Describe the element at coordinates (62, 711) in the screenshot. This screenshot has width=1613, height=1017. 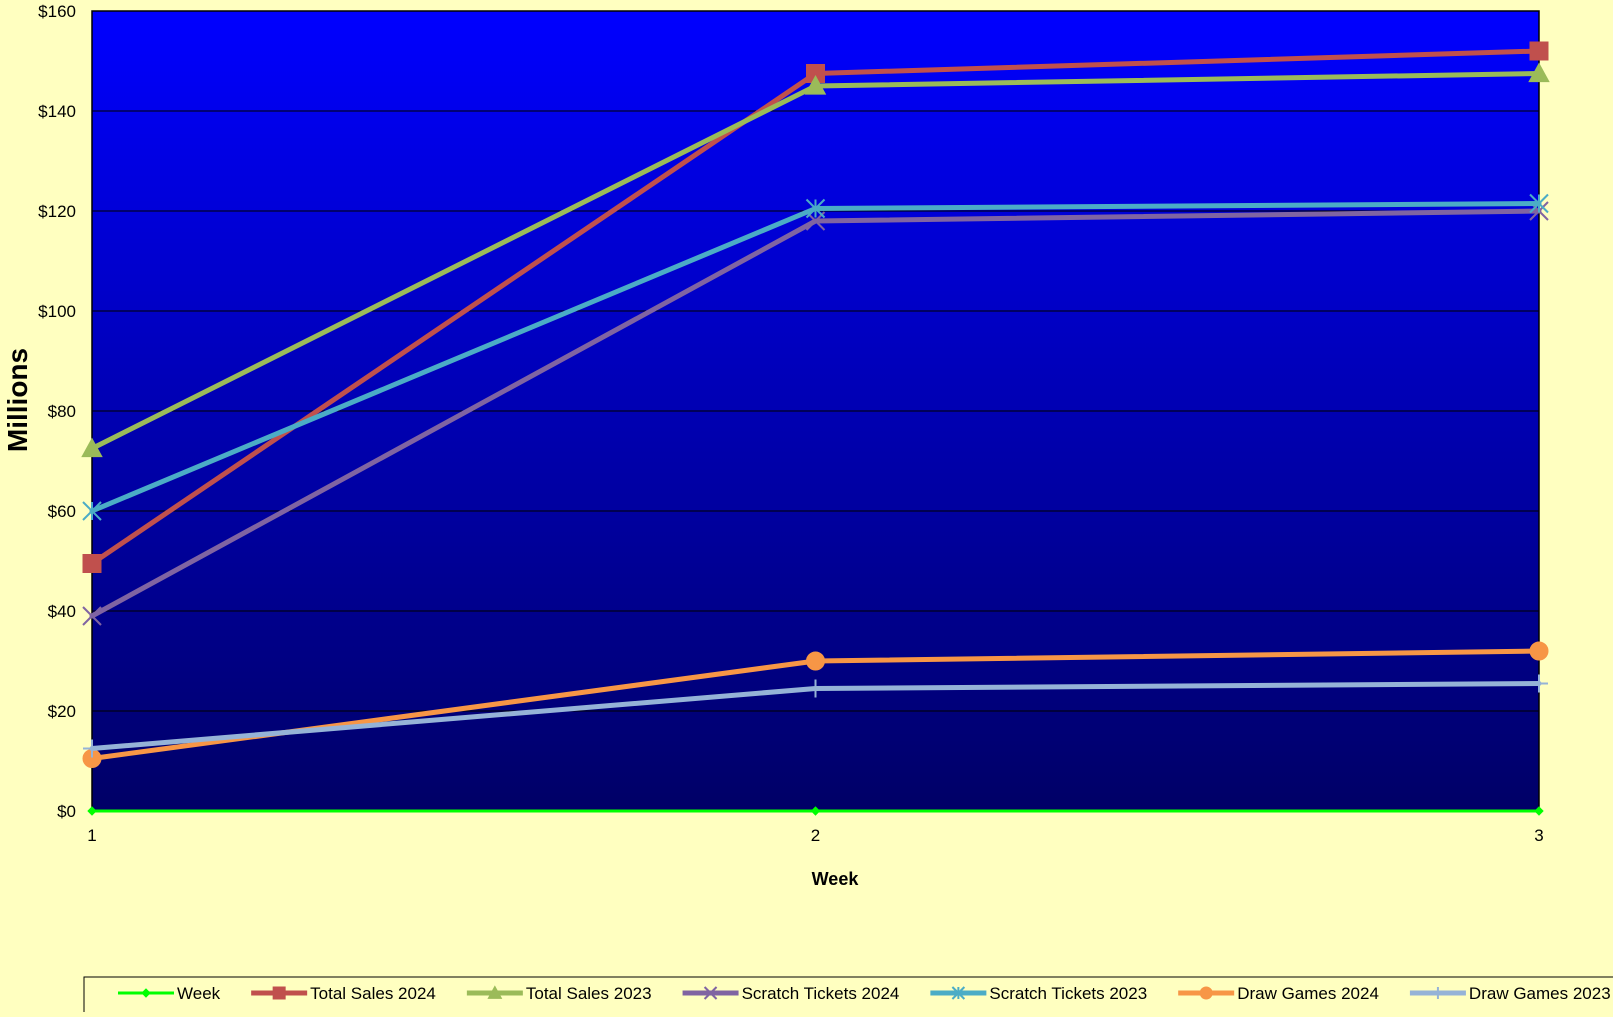
I see `y-tick-label: $20` at that location.